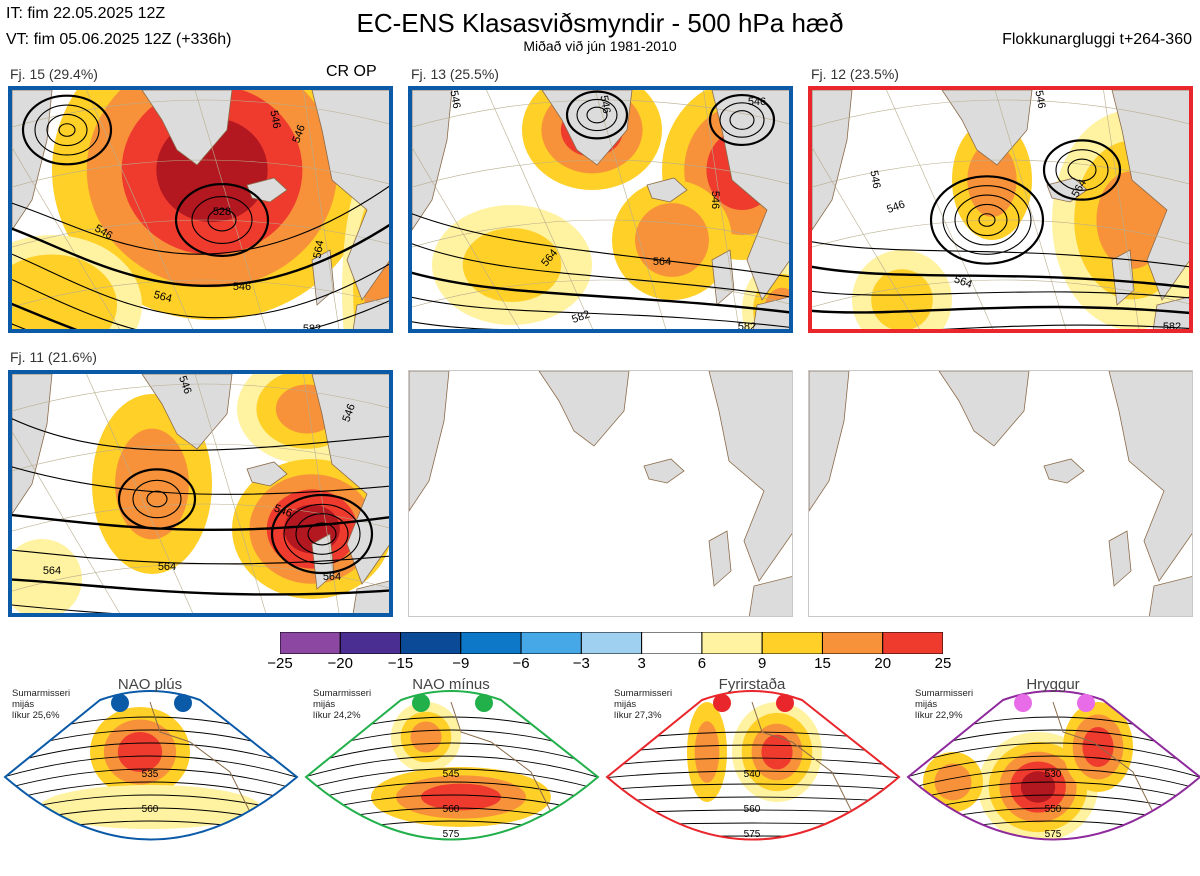 The height and width of the screenshot is (876, 1200). What do you see at coordinates (150, 684) in the screenshot?
I see `regime-name: NAO plús` at bounding box center [150, 684].